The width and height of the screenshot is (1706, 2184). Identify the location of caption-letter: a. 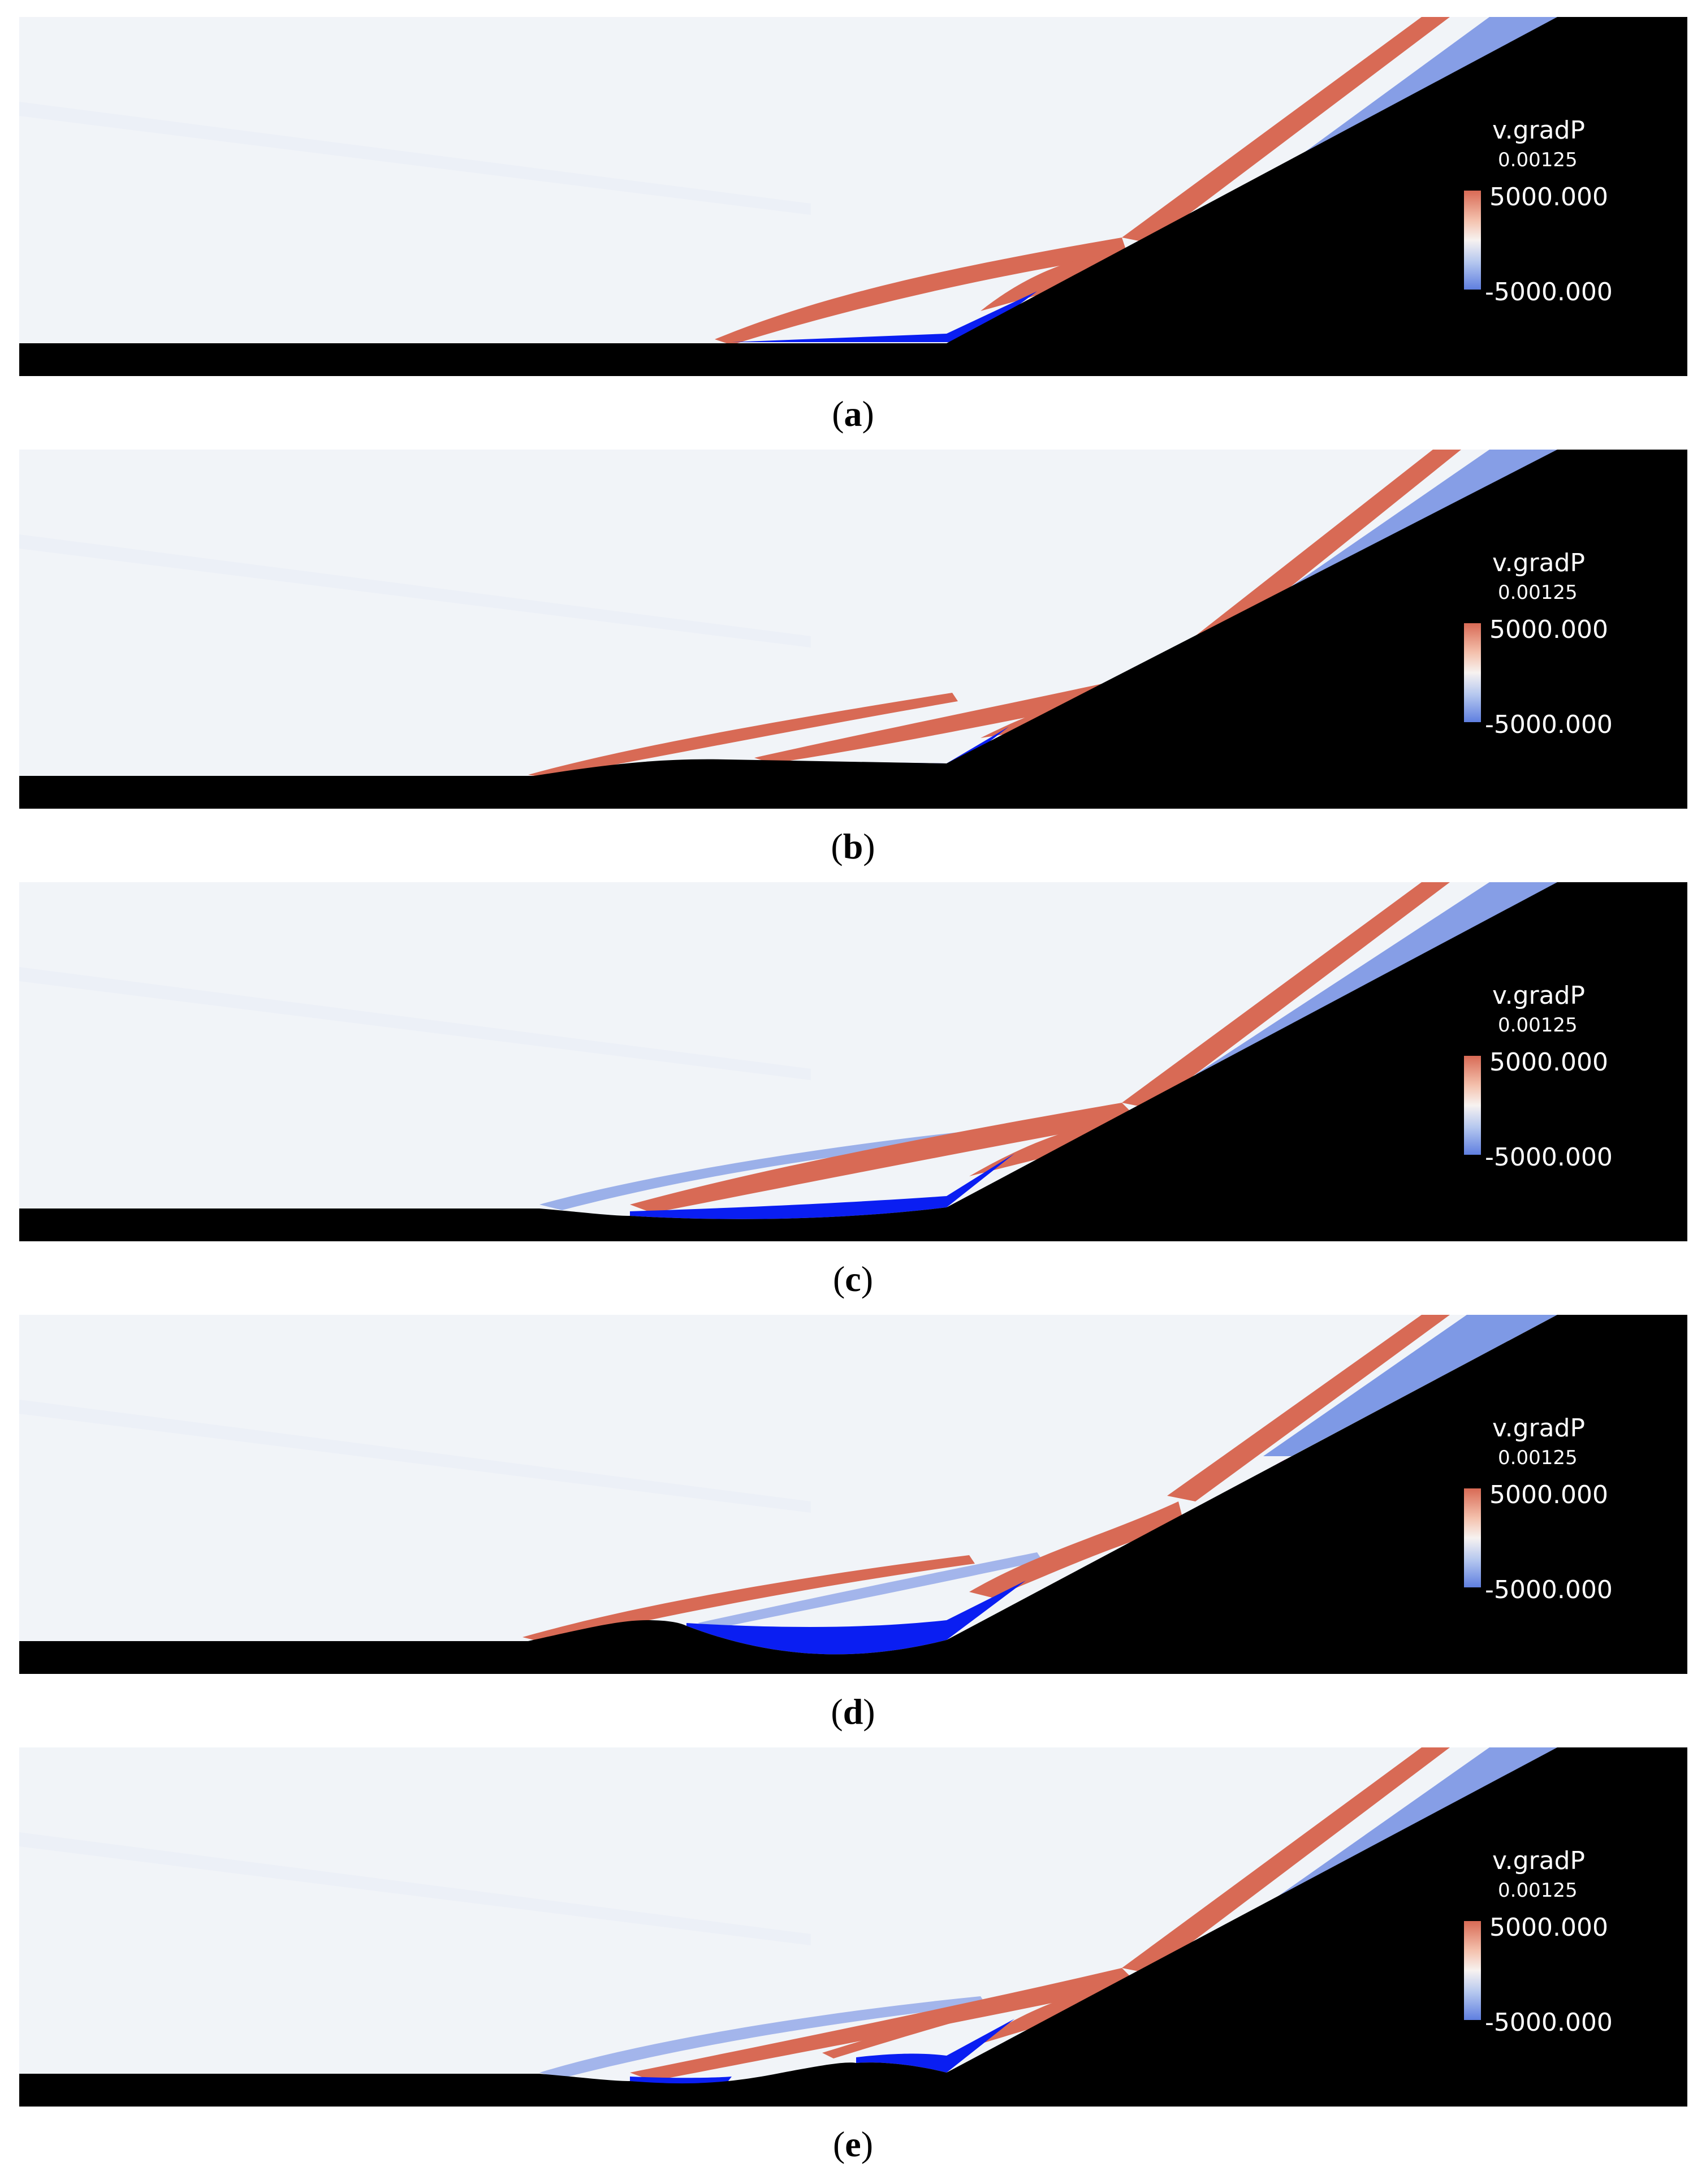
(853, 414).